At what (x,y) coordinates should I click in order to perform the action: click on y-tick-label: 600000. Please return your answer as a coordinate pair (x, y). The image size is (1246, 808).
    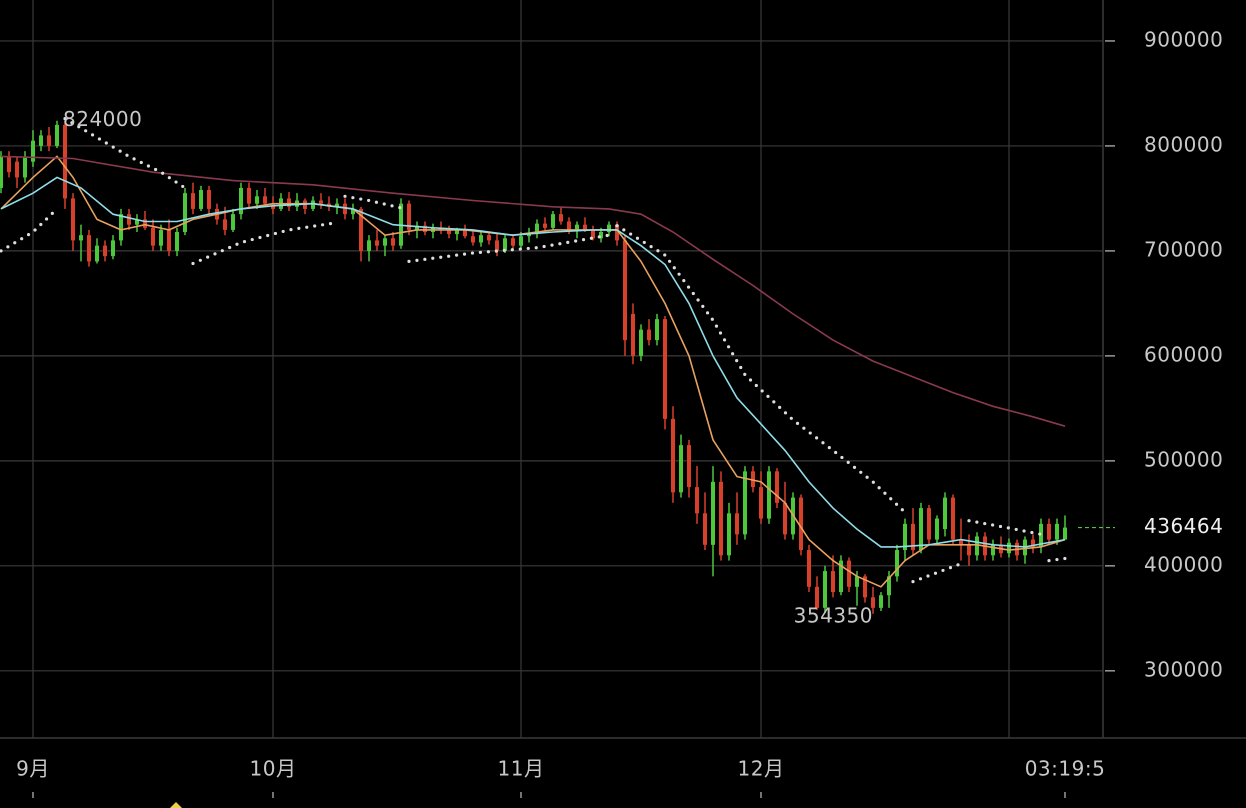
    Looking at the image, I should click on (1183, 354).